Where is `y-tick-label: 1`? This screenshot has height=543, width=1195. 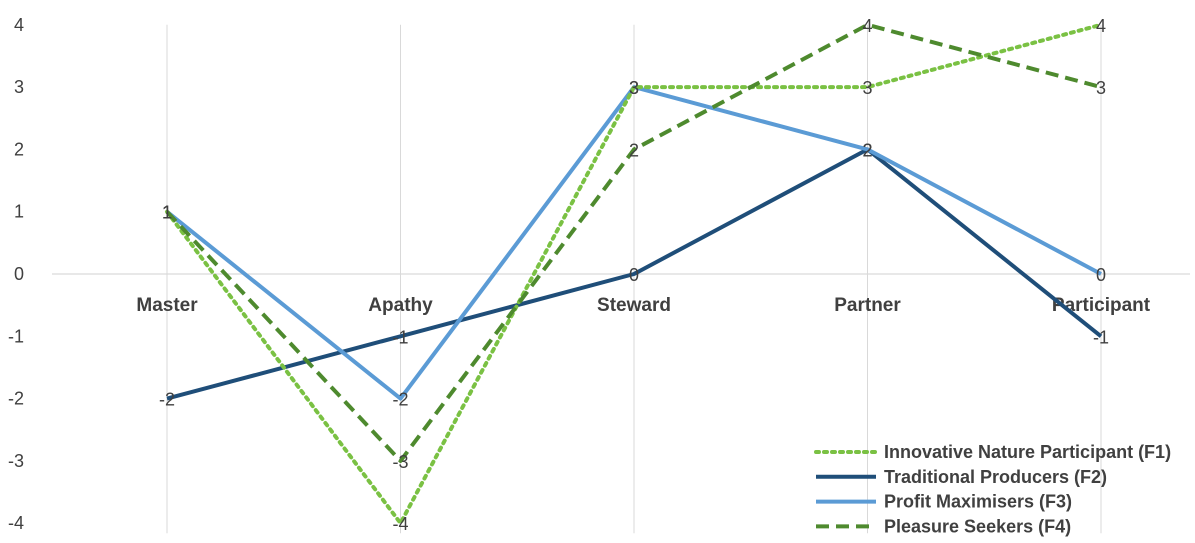
y-tick-label: 1 is located at coordinates (19, 212).